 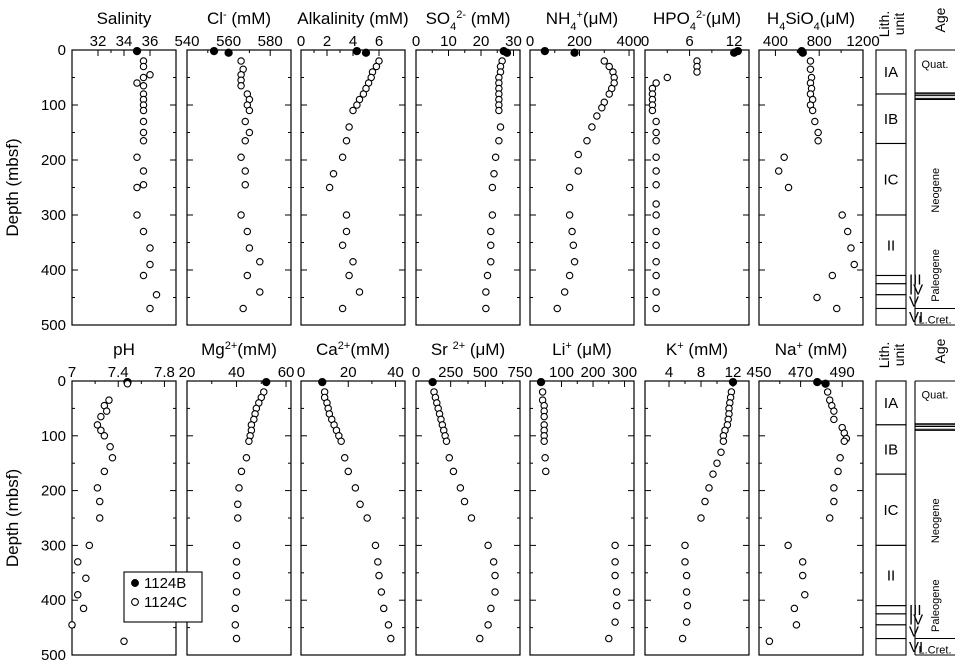 What do you see at coordinates (916, 317) in the screenshot?
I see `lith-unit-label: VI` at bounding box center [916, 317].